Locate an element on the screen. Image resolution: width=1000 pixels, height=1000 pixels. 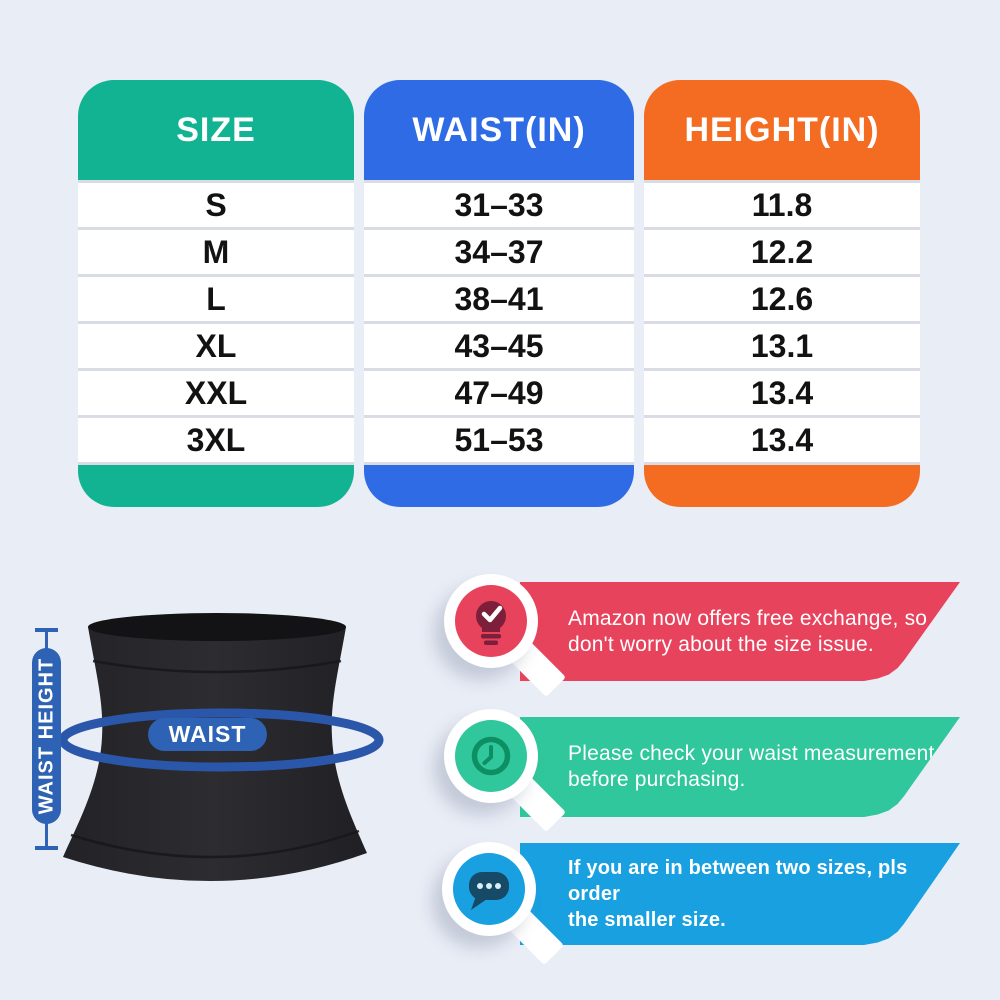
trainer-body is located at coordinates (215, 754).